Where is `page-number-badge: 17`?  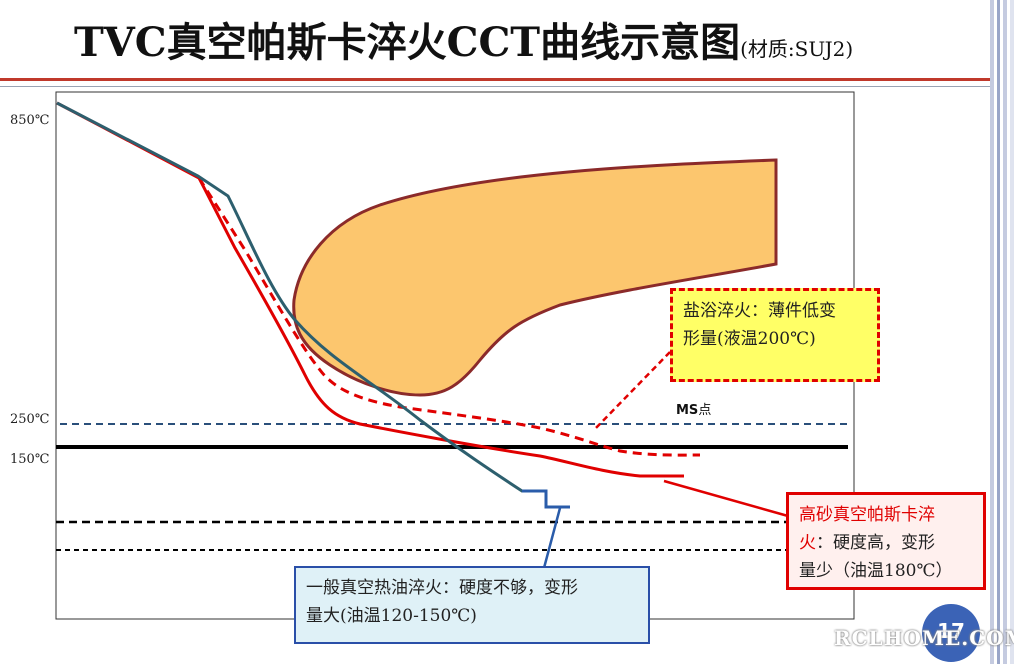 page-number-badge: 17 is located at coordinates (951, 633).